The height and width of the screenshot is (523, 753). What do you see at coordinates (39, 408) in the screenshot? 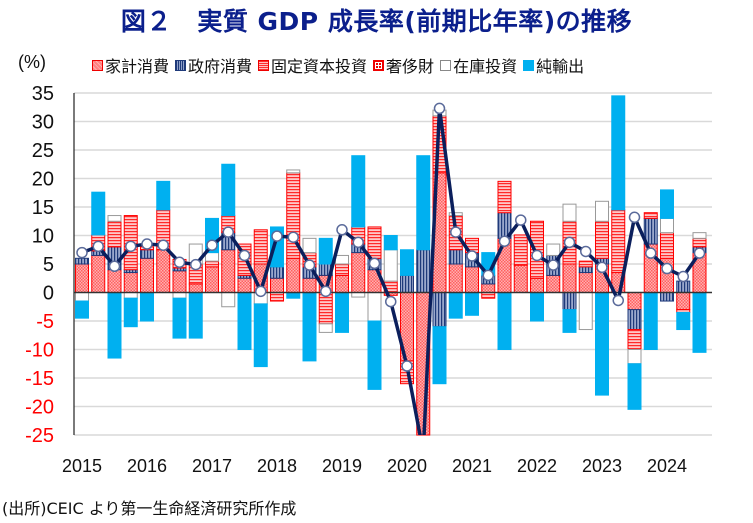
I see `y-tick-label: -20` at bounding box center [39, 408].